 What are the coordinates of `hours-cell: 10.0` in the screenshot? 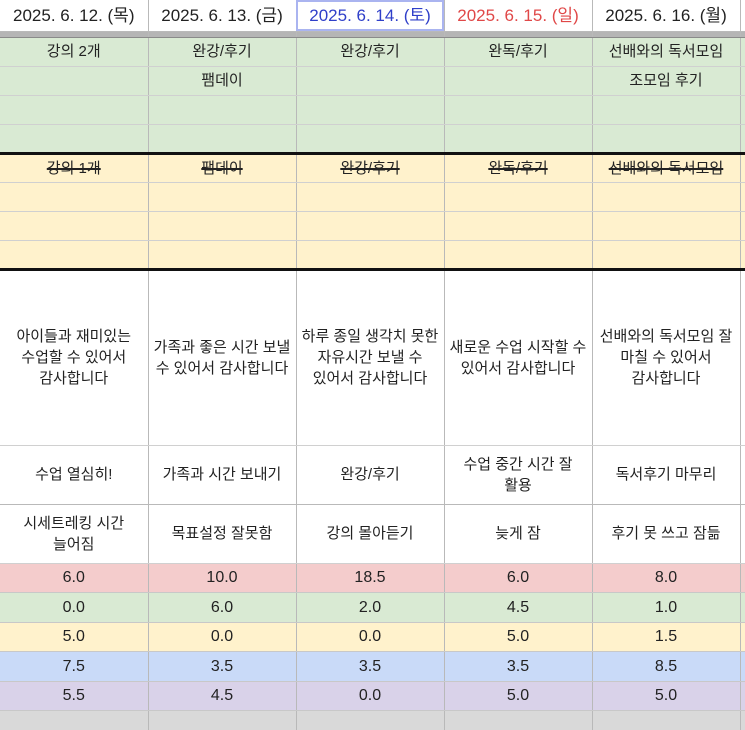 It's located at (222, 577).